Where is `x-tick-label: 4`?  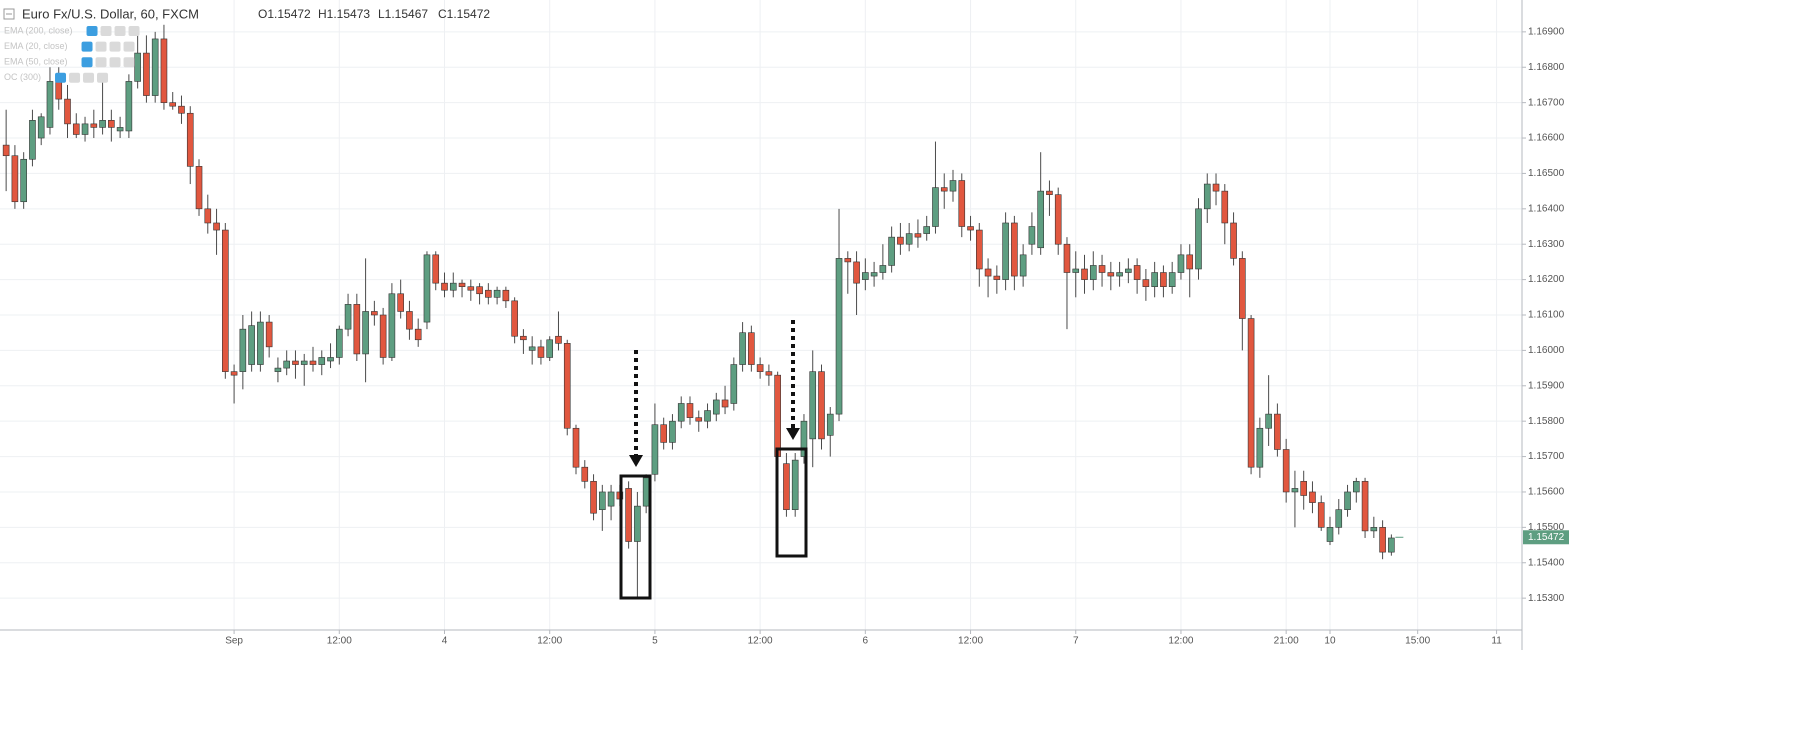
x-tick-label: 4 is located at coordinates (445, 641).